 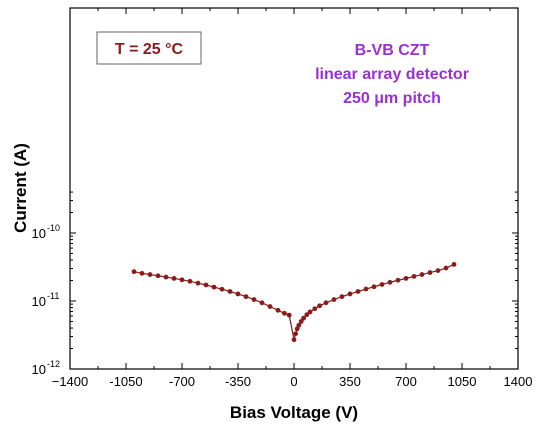 I want to click on temperature-label: T = 25 °C, so click(x=149, y=49).